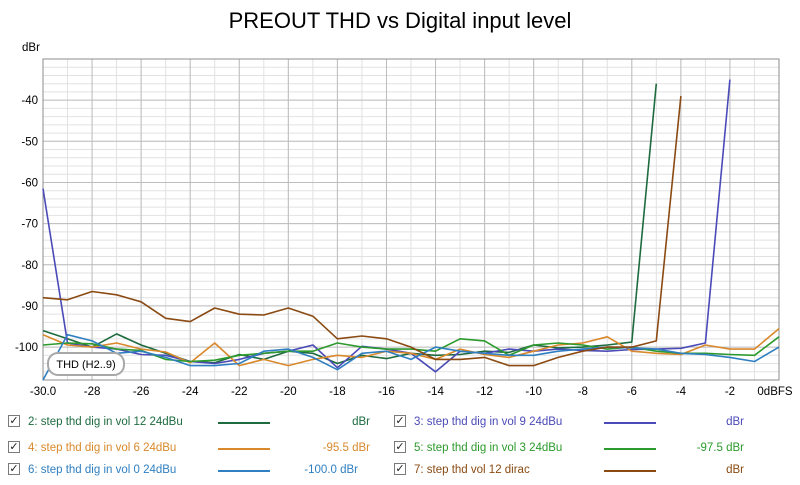  Describe the element at coordinates (533, 392) in the screenshot. I see `x-tick-label: -10` at that location.